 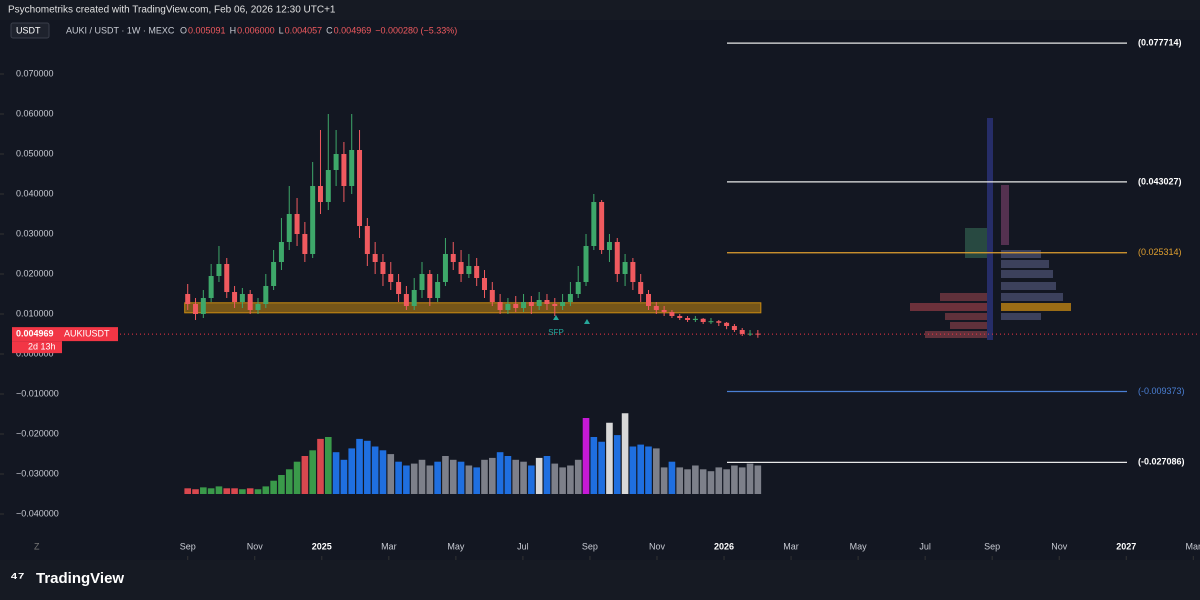 I want to click on y-tick-label: −0.030000, so click(x=37, y=473).